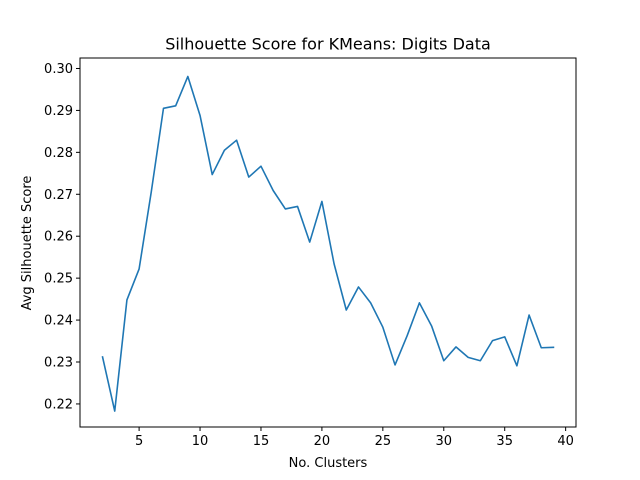 The width and height of the screenshot is (640, 480). What do you see at coordinates (444, 441) in the screenshot?
I see `x-tick-label: 30` at bounding box center [444, 441].